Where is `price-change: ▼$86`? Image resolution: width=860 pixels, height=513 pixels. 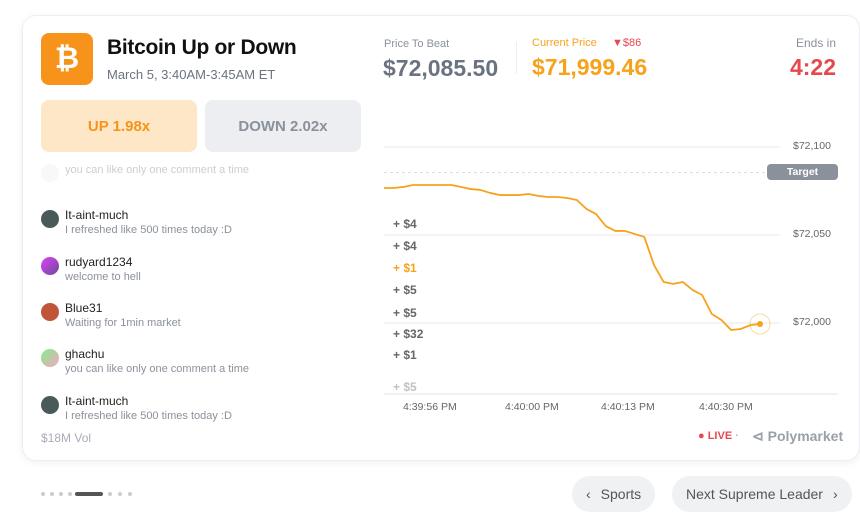
price-change: ▼$86 is located at coordinates (626, 43).